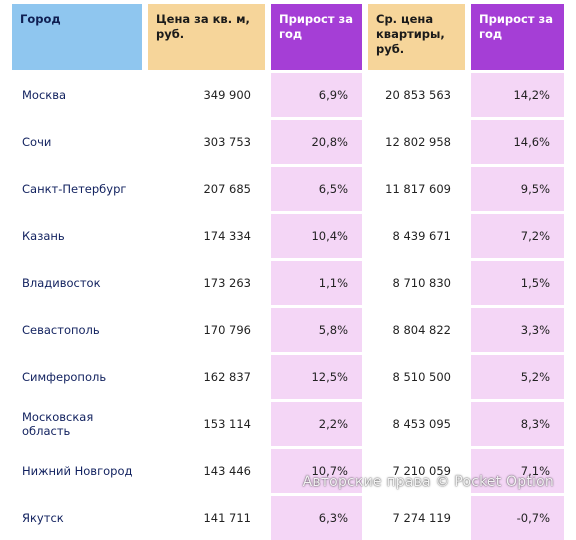  What do you see at coordinates (61, 330) in the screenshot?
I see `city-cell: Севастополь` at bounding box center [61, 330].